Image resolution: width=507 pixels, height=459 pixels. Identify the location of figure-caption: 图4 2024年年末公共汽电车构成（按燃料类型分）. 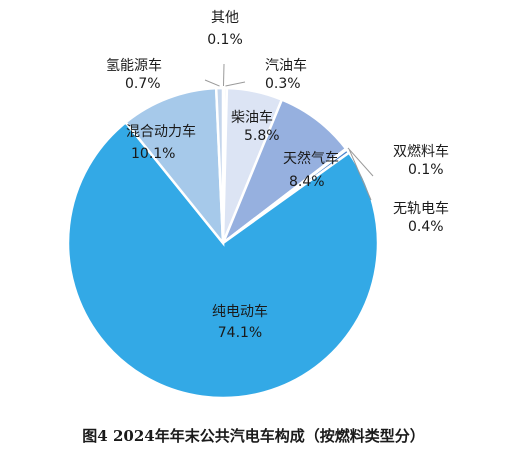
(253, 436).